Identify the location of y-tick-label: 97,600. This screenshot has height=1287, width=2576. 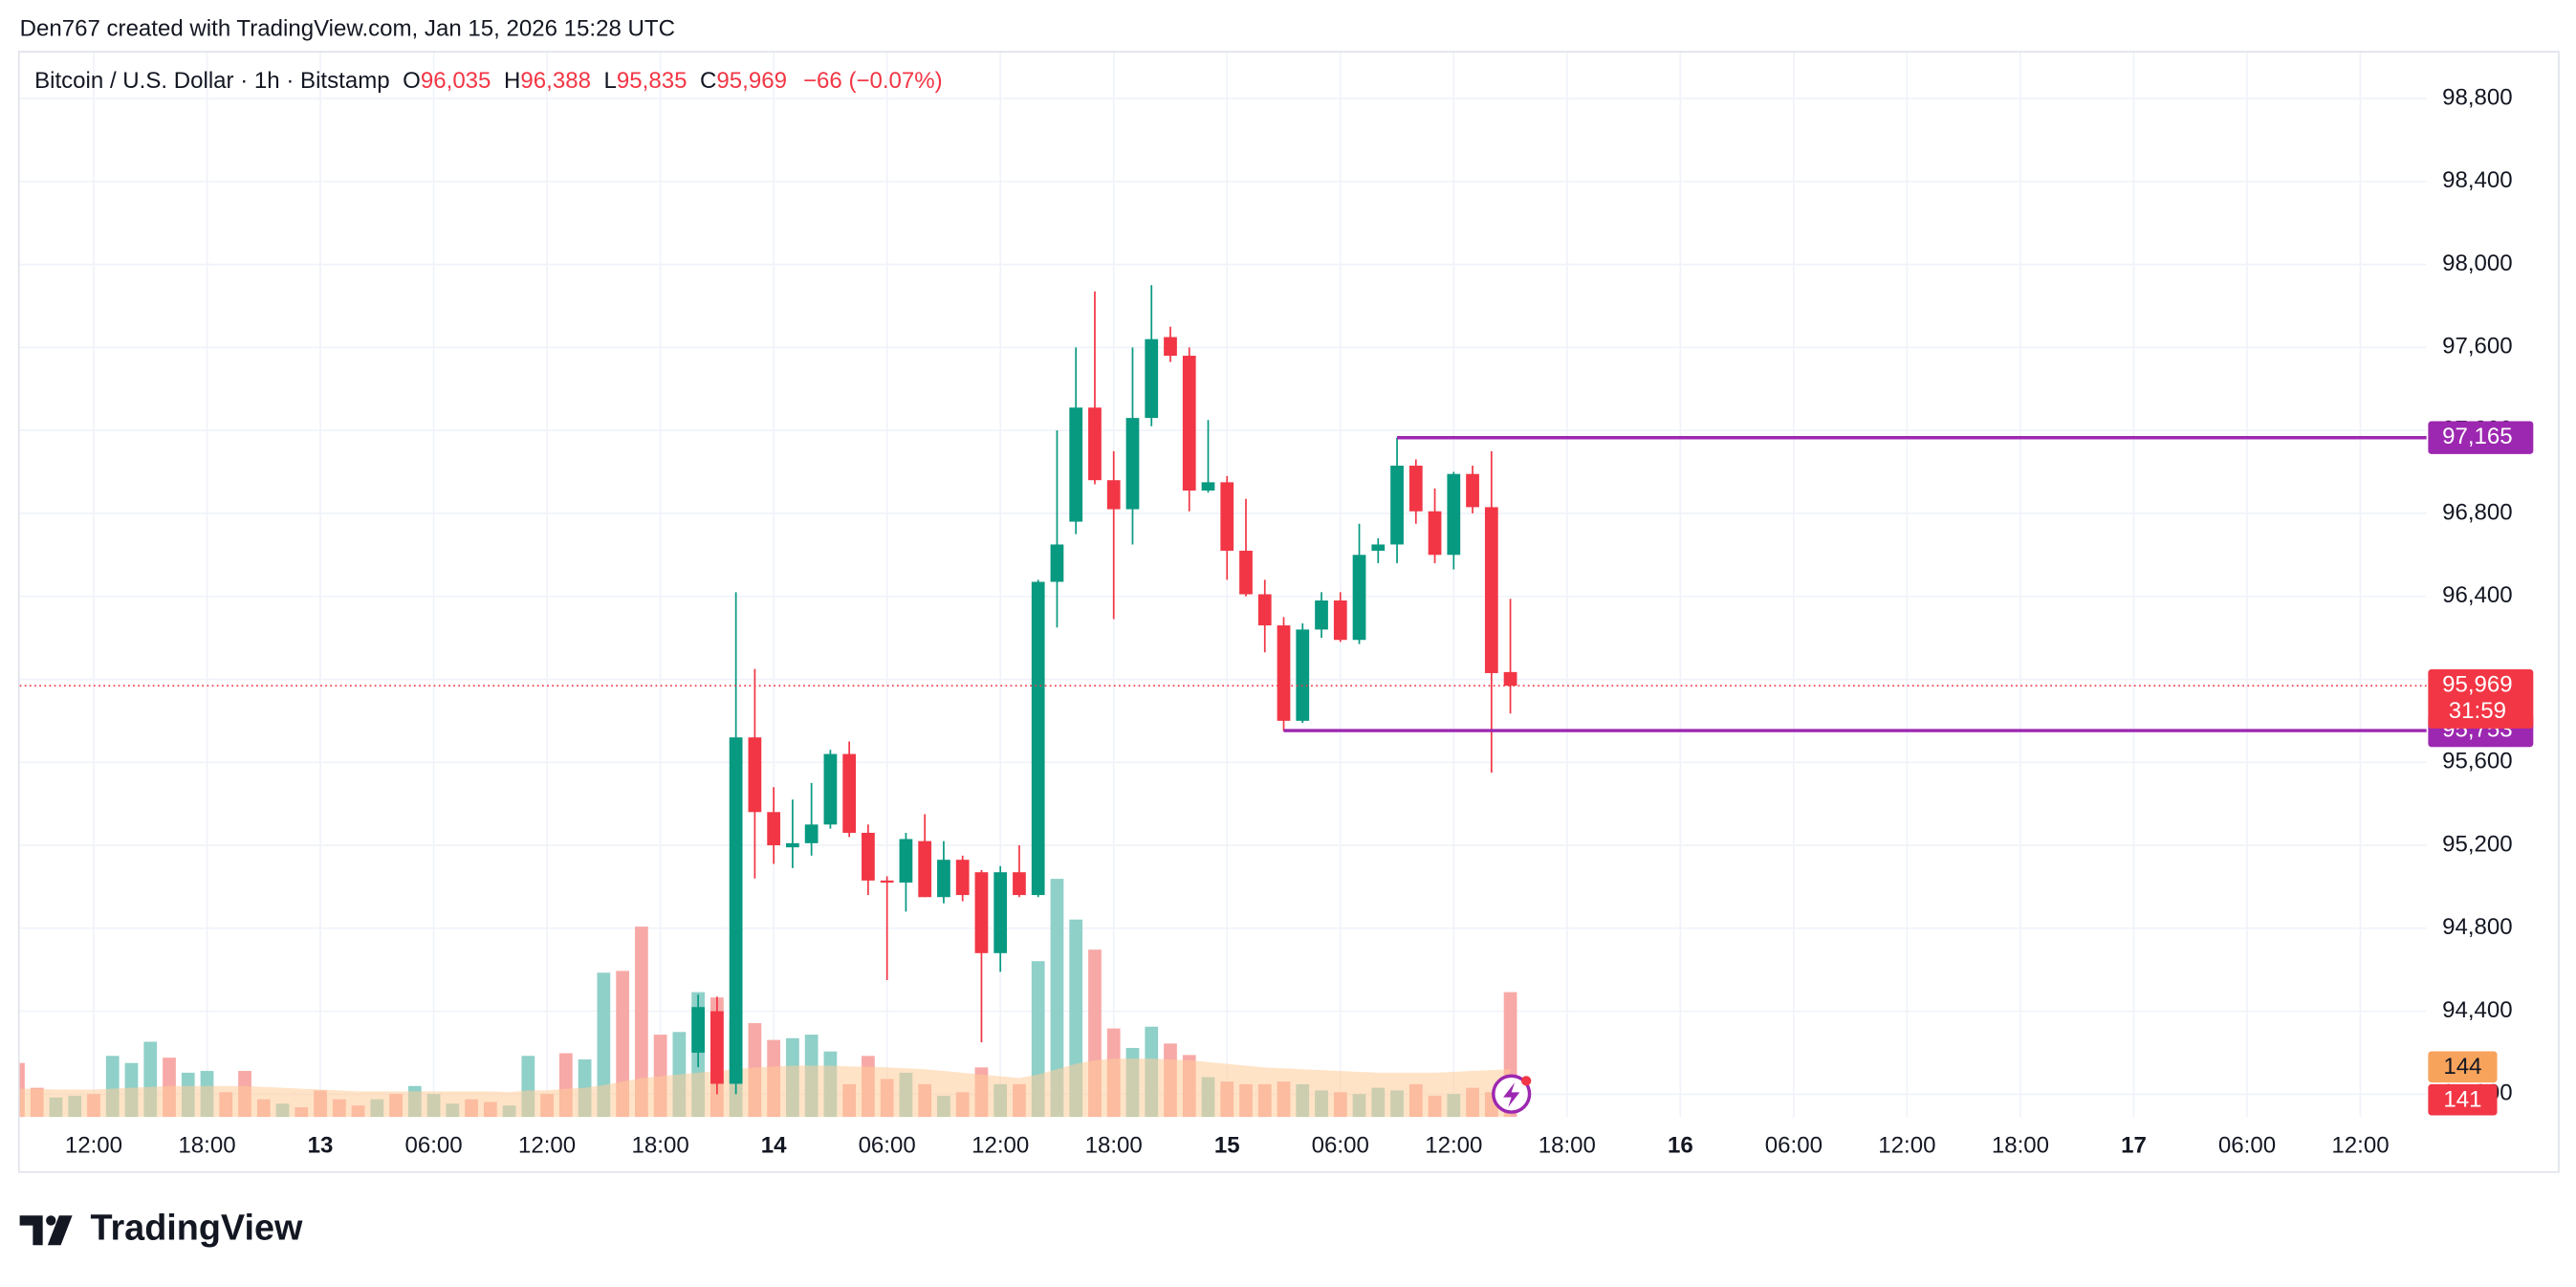
(2477, 347).